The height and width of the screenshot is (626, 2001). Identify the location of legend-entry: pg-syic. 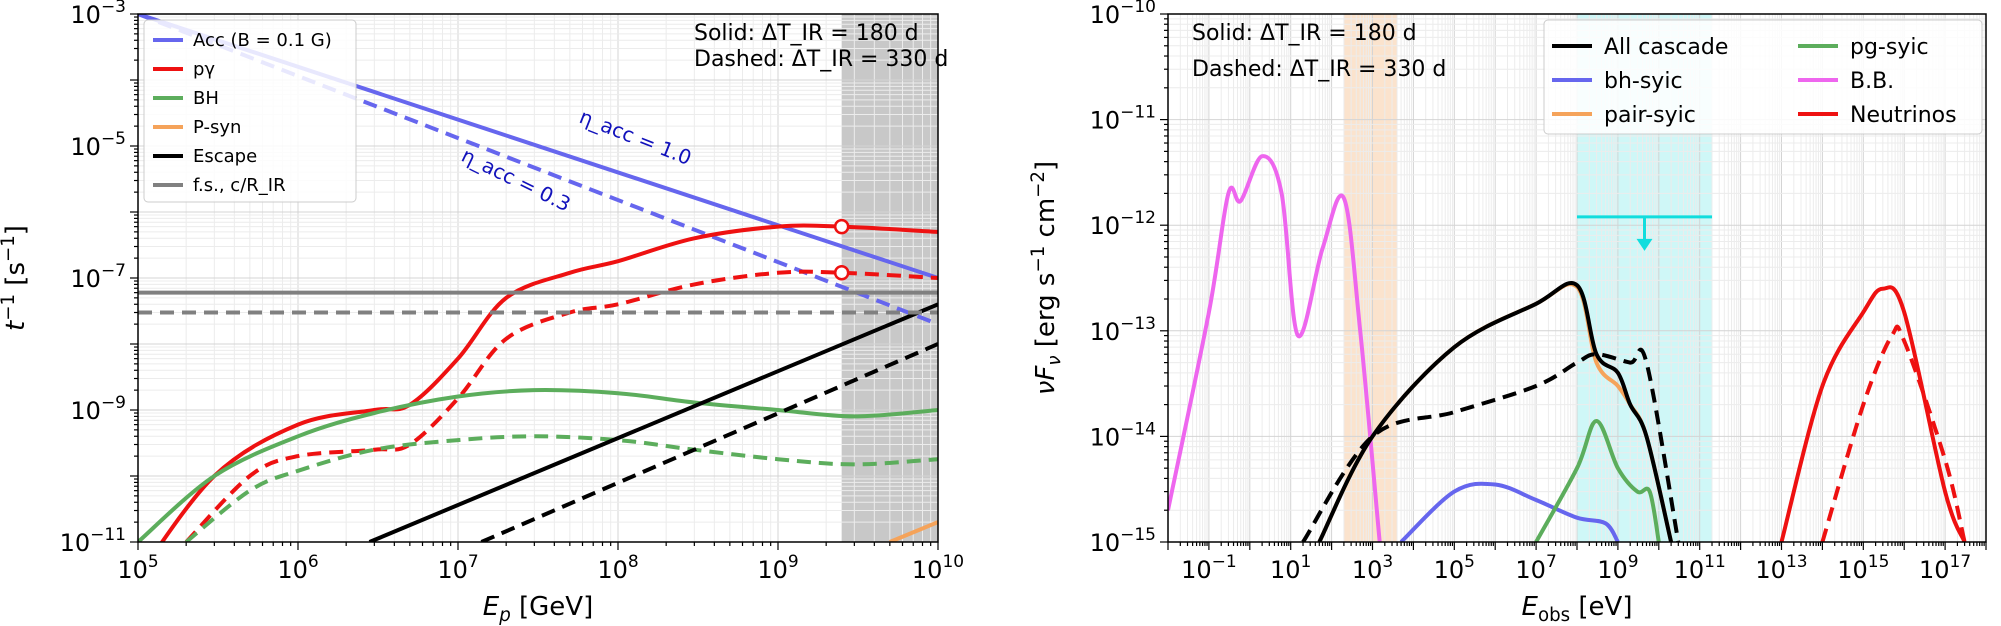
(1889, 47).